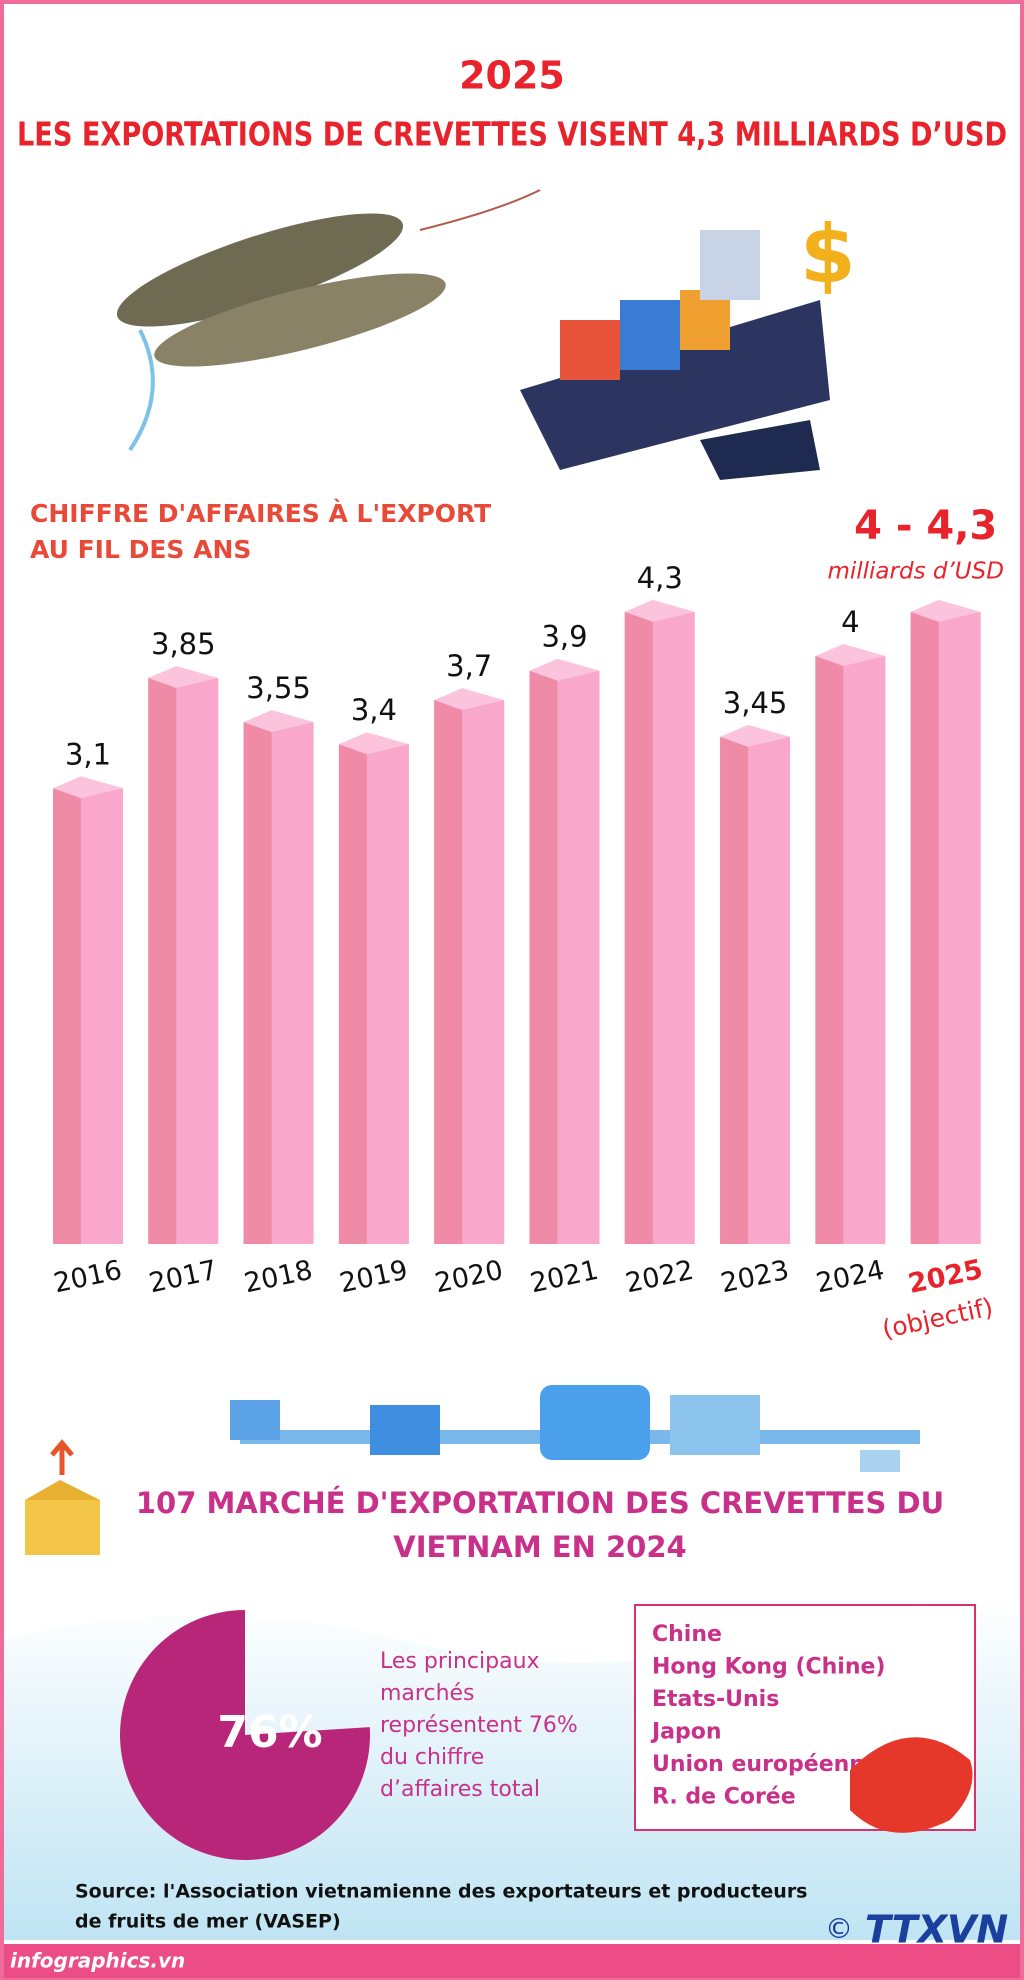  I want to click on target-unit: milliards d’USD, so click(915, 572).